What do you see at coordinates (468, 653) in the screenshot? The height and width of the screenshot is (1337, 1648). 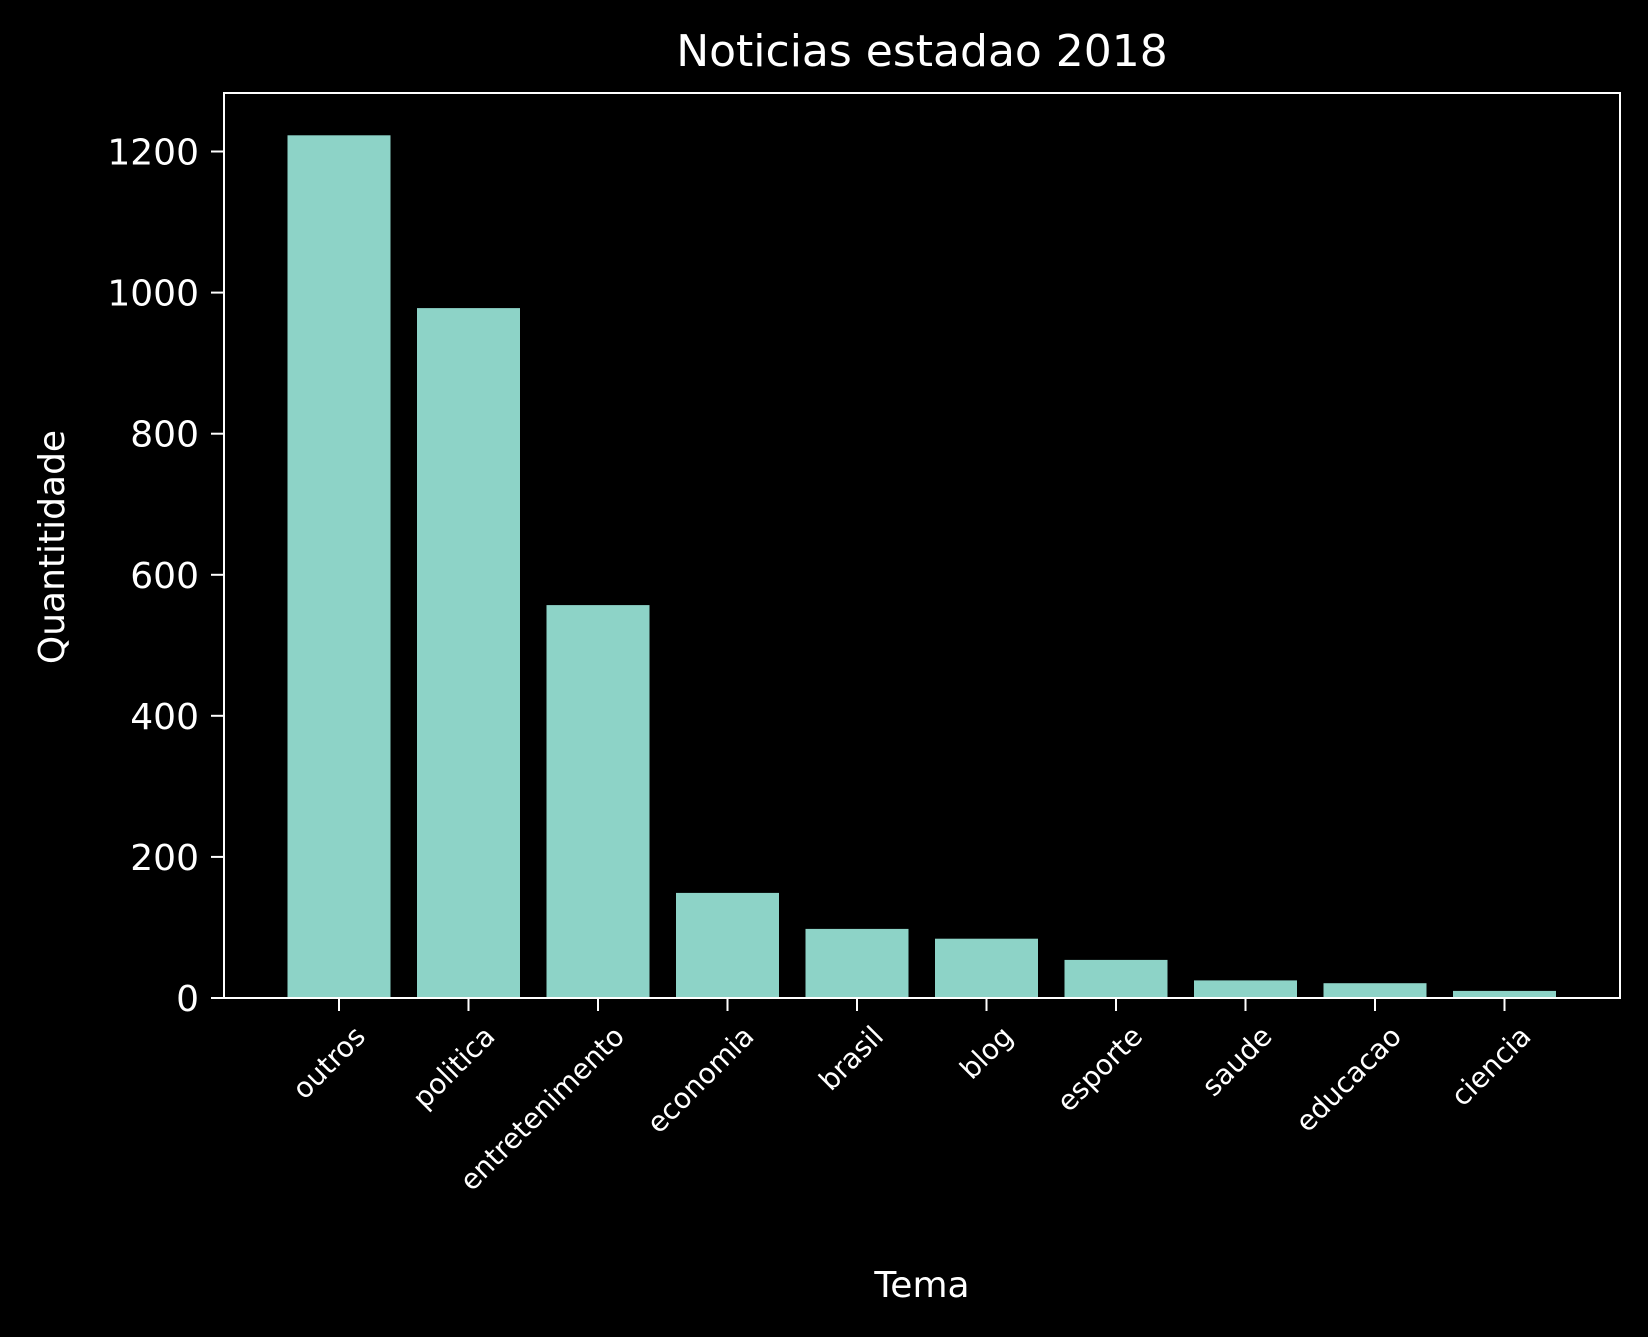 I see `bar-politica` at bounding box center [468, 653].